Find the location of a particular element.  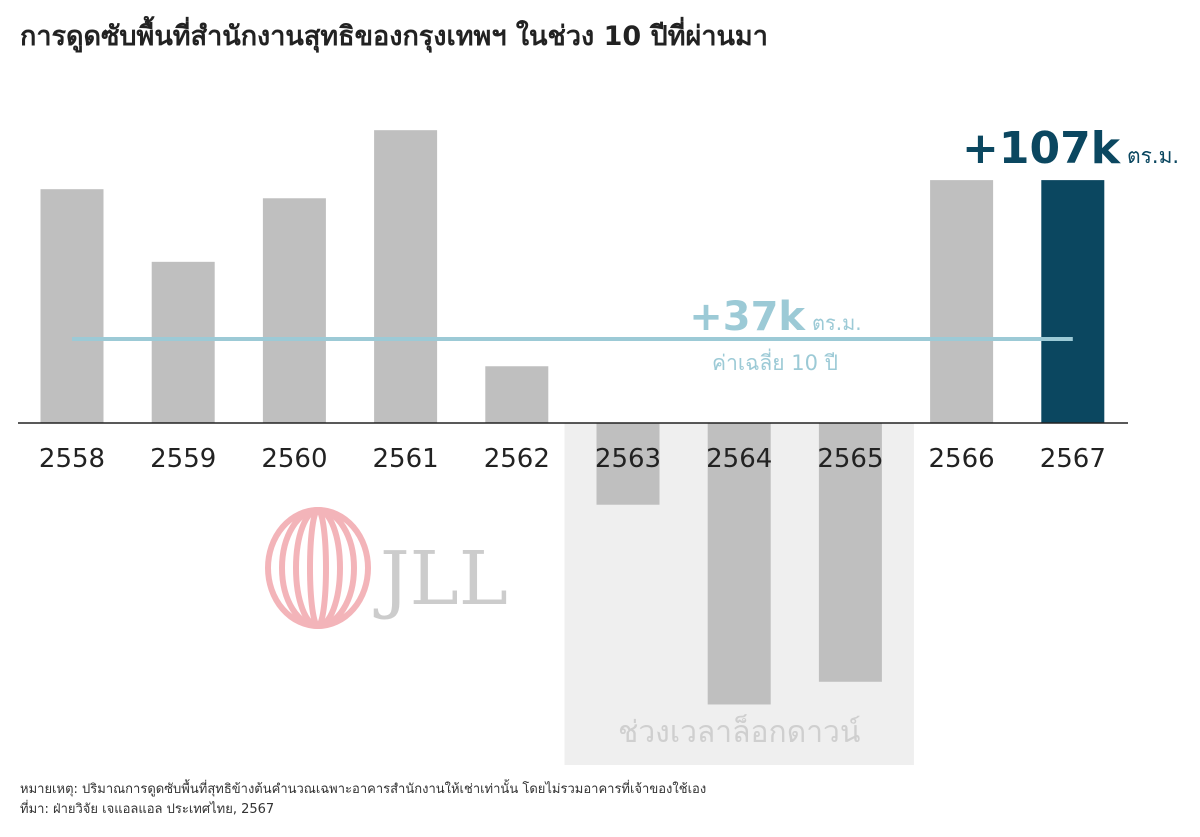

x-tick-label: 2561 is located at coordinates (406, 459).